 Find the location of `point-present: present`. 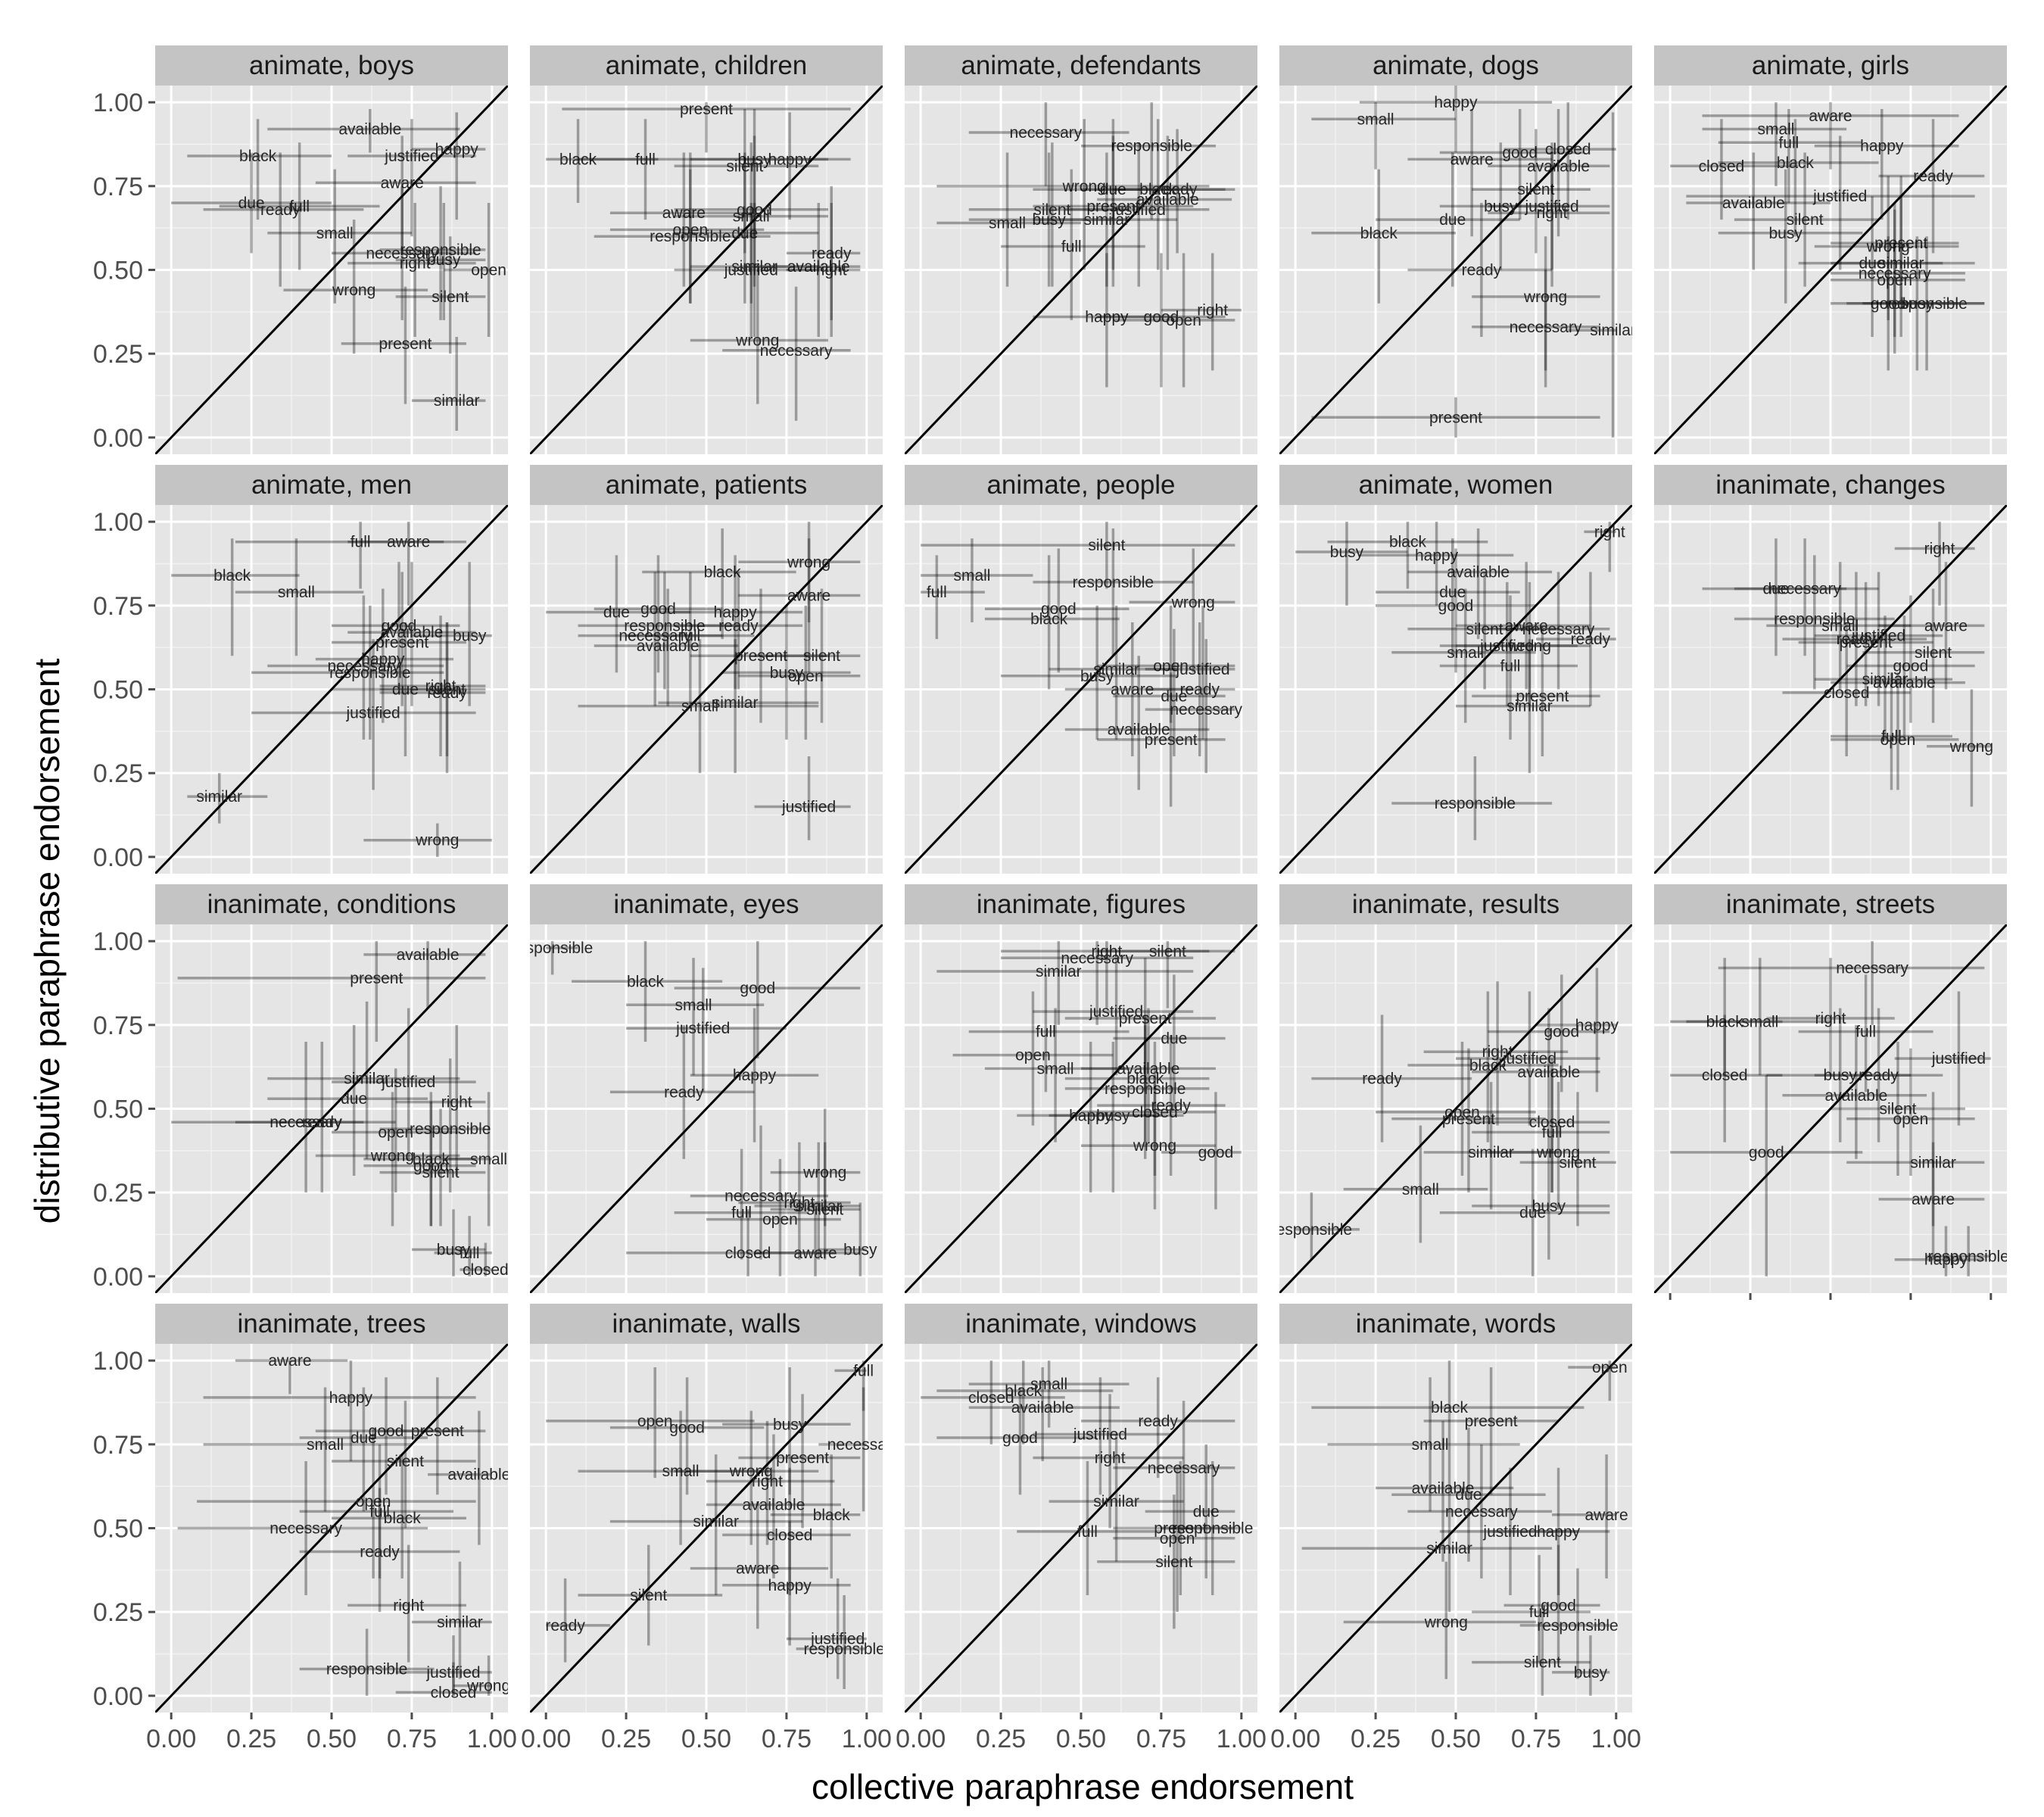

point-present: present is located at coordinates (1866, 643).